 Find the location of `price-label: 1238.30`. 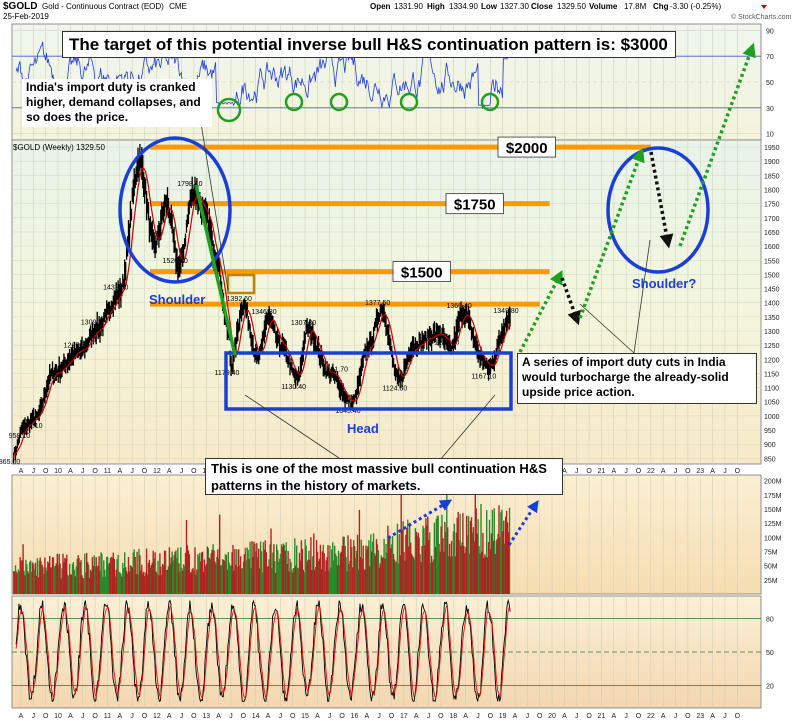

price-label: 1238.30 is located at coordinates (446, 342).